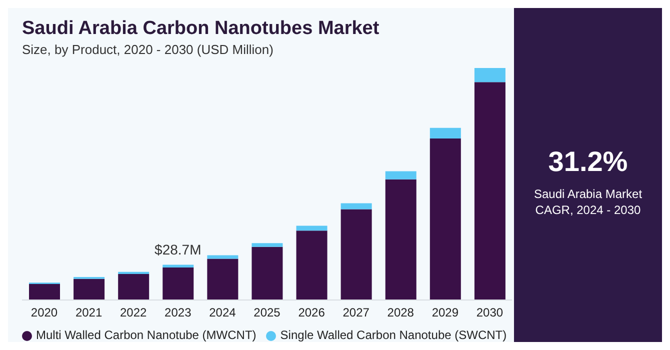 The width and height of the screenshot is (670, 350). What do you see at coordinates (490, 313) in the screenshot?
I see `x-tick-label: 2030` at bounding box center [490, 313].